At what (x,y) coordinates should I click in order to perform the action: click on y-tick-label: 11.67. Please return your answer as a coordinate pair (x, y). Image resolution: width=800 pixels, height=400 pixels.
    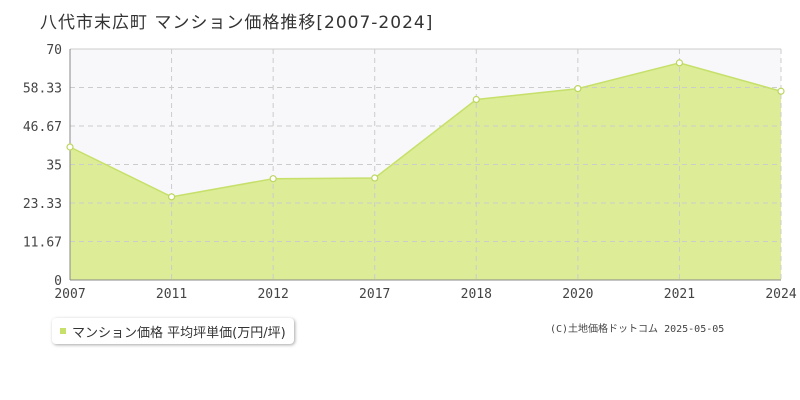
    Looking at the image, I should click on (42, 242).